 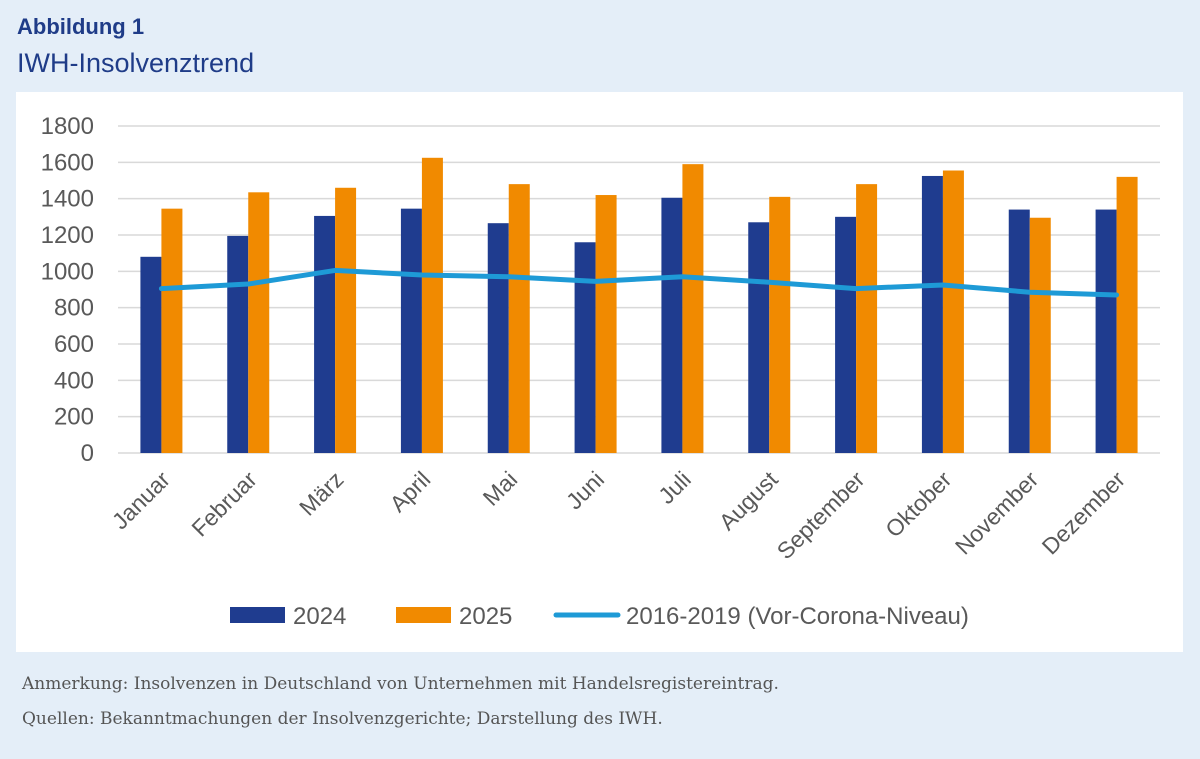 I want to click on x-tick-label: November, so click(x=997, y=513).